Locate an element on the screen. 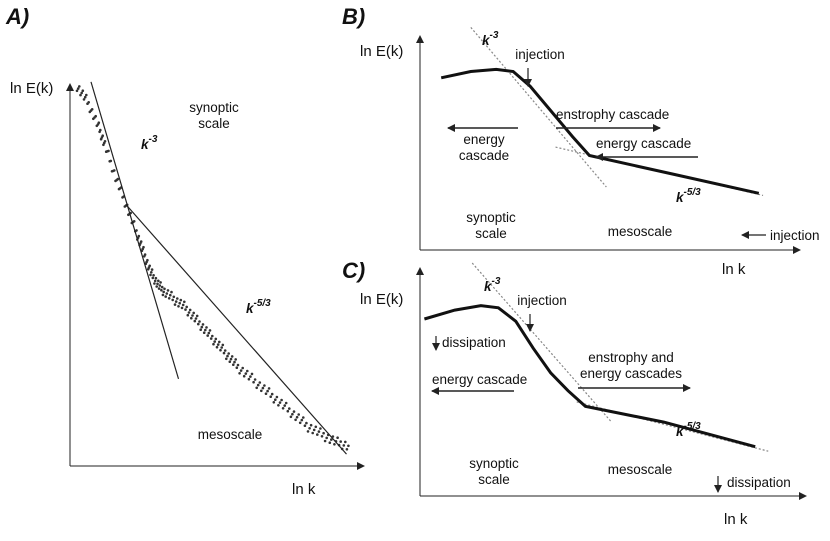 This screenshot has width=830, height=541. panel-c-dissipation-right-label: dissipation is located at coordinates (759, 482).